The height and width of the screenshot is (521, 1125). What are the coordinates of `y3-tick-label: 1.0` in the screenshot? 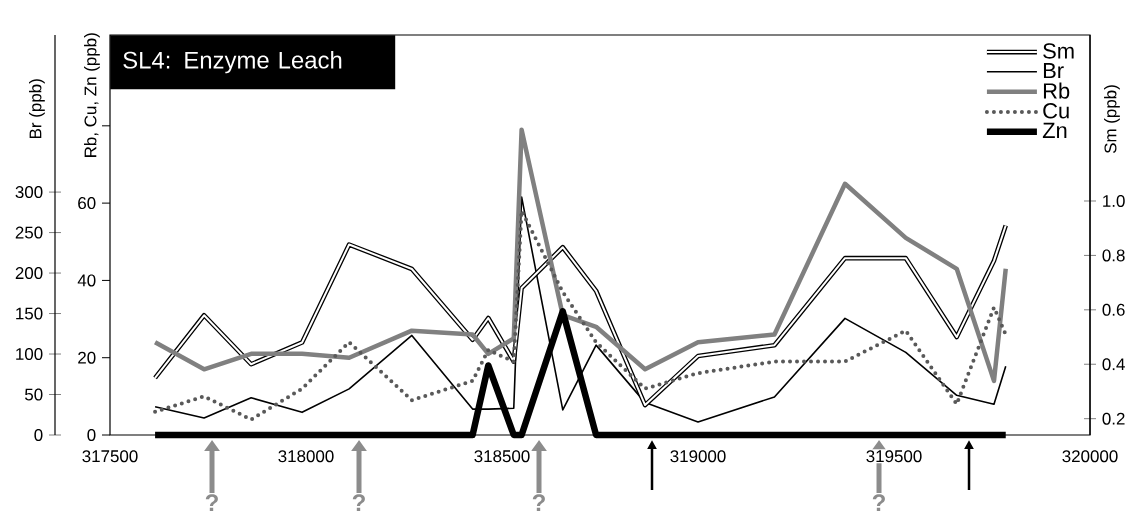 It's located at (1114, 200).